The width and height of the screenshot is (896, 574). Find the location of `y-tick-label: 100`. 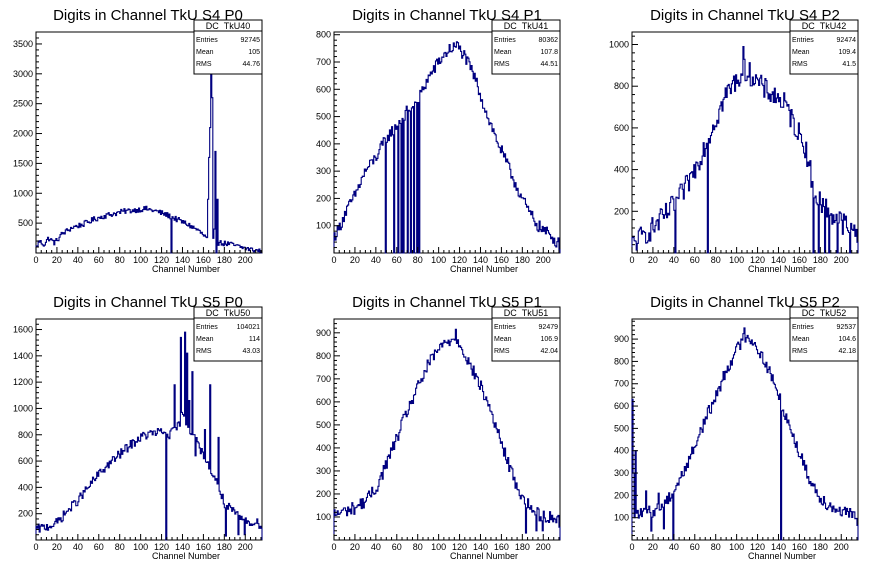

y-tick-label: 100 is located at coordinates (621, 518).